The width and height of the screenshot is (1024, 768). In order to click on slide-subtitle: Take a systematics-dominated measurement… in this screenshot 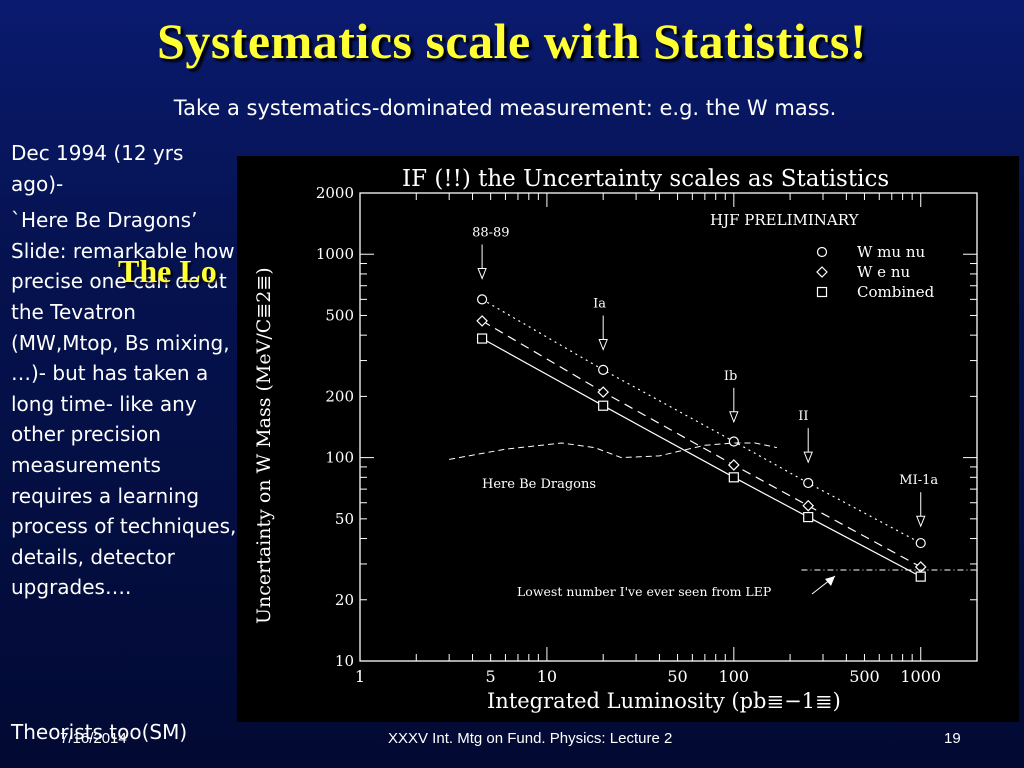, I will do `click(505, 108)`.